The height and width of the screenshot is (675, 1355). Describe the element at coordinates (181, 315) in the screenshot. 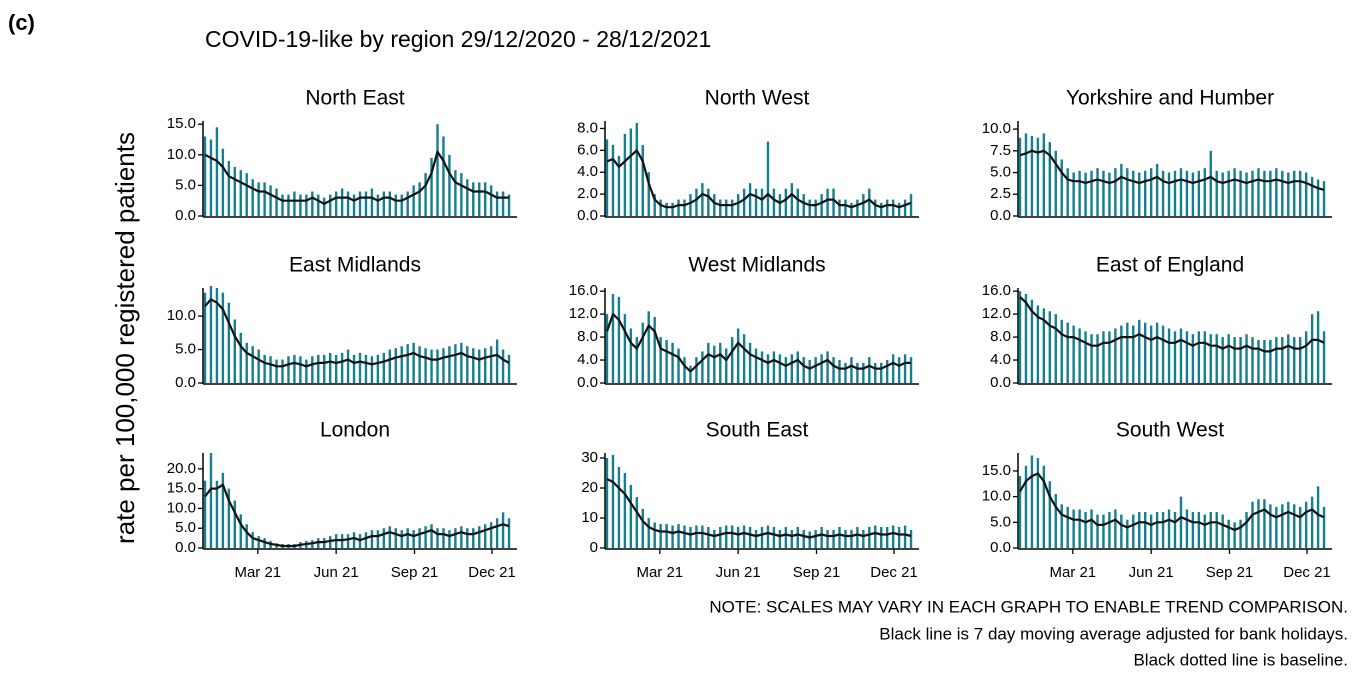

I see `y-tick-label: 10.0` at that location.